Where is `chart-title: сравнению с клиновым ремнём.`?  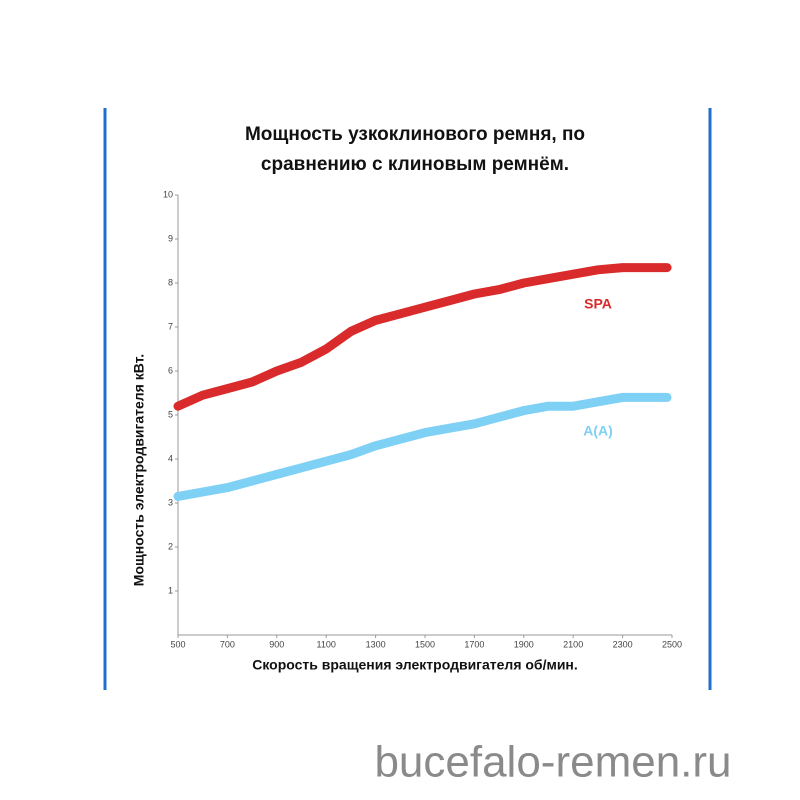
chart-title: сравнению с клиновым ремнём. is located at coordinates (415, 164).